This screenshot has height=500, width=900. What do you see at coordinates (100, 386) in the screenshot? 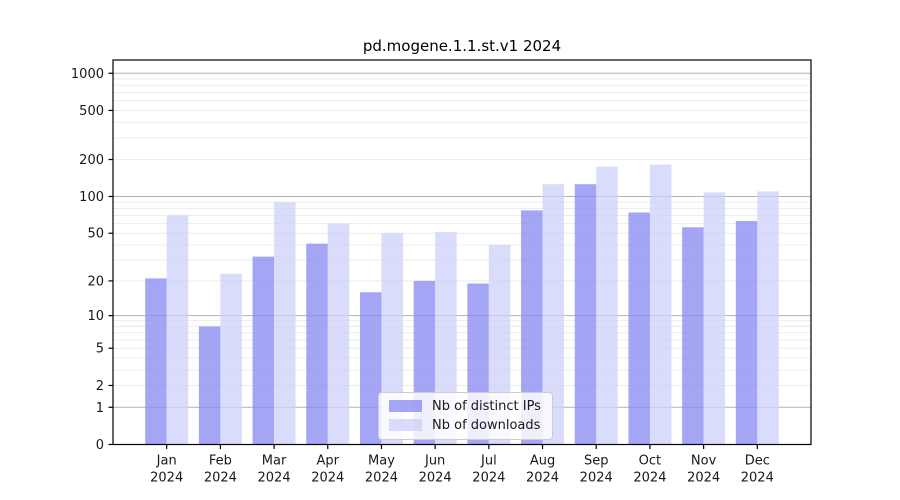
I see `y-tick-label-2: 2` at bounding box center [100, 386].